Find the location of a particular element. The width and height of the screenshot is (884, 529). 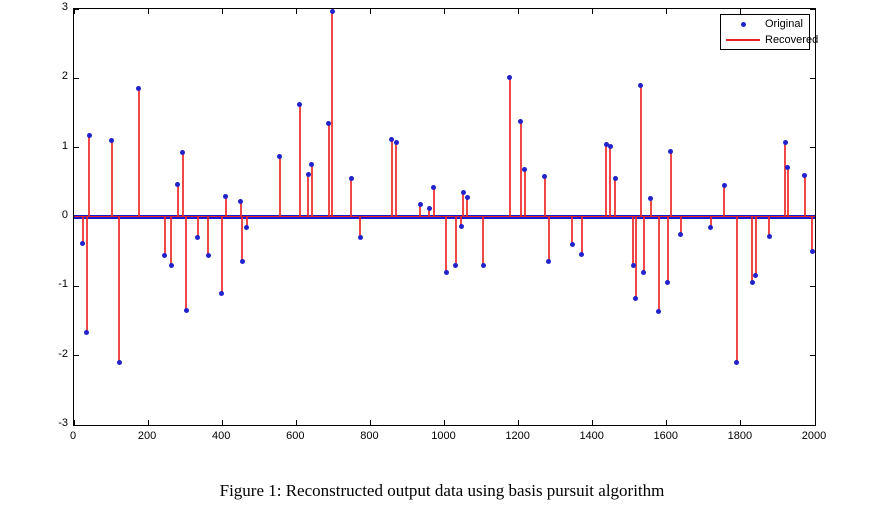

original-dot-icon is located at coordinates (743, 24).